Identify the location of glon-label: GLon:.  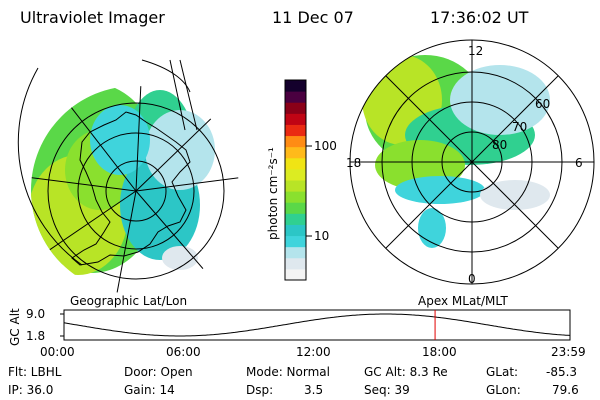
(503, 390).